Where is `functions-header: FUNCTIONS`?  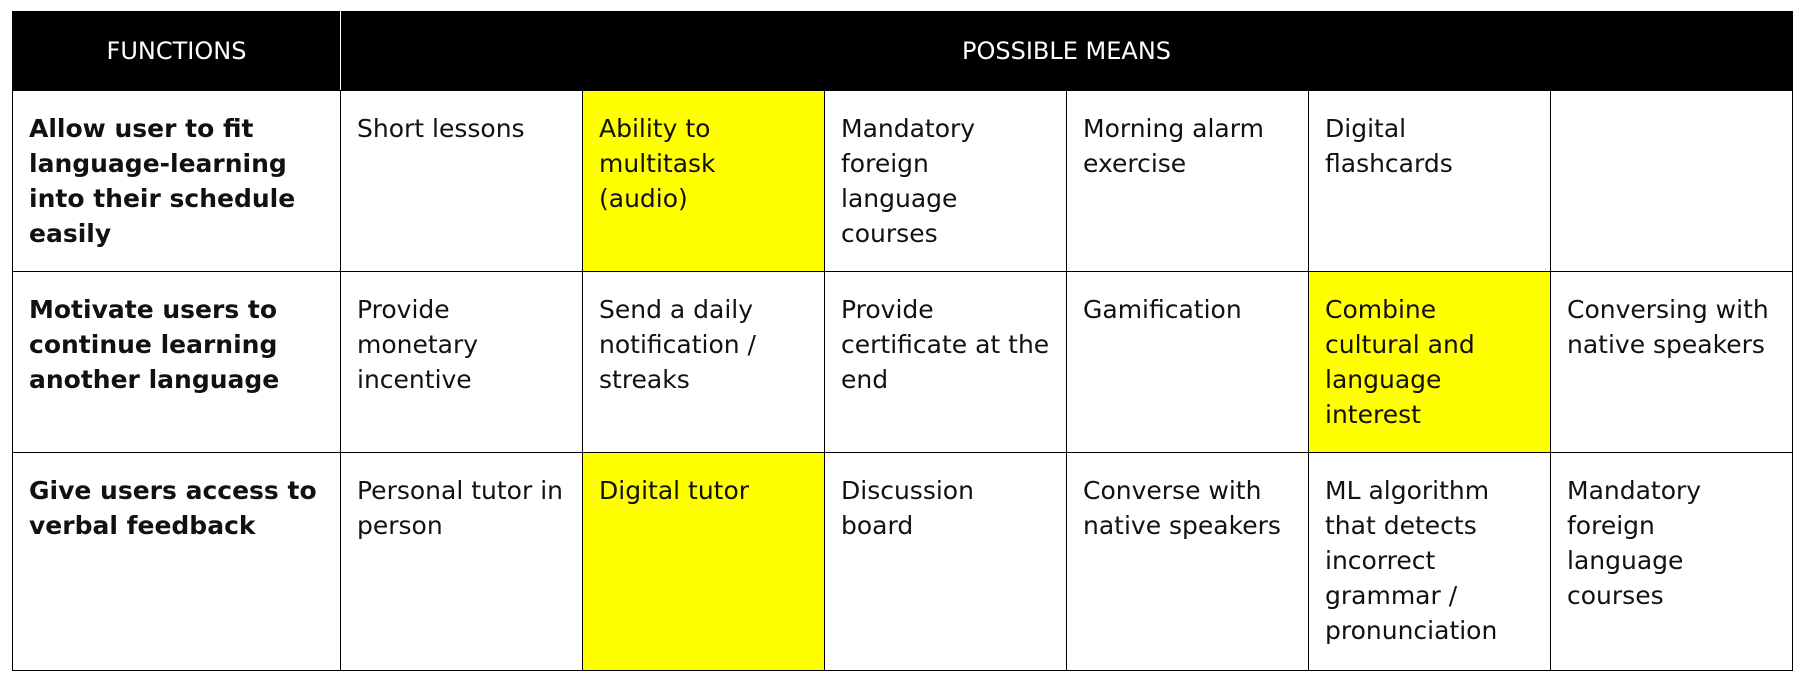 functions-header: FUNCTIONS is located at coordinates (176, 51).